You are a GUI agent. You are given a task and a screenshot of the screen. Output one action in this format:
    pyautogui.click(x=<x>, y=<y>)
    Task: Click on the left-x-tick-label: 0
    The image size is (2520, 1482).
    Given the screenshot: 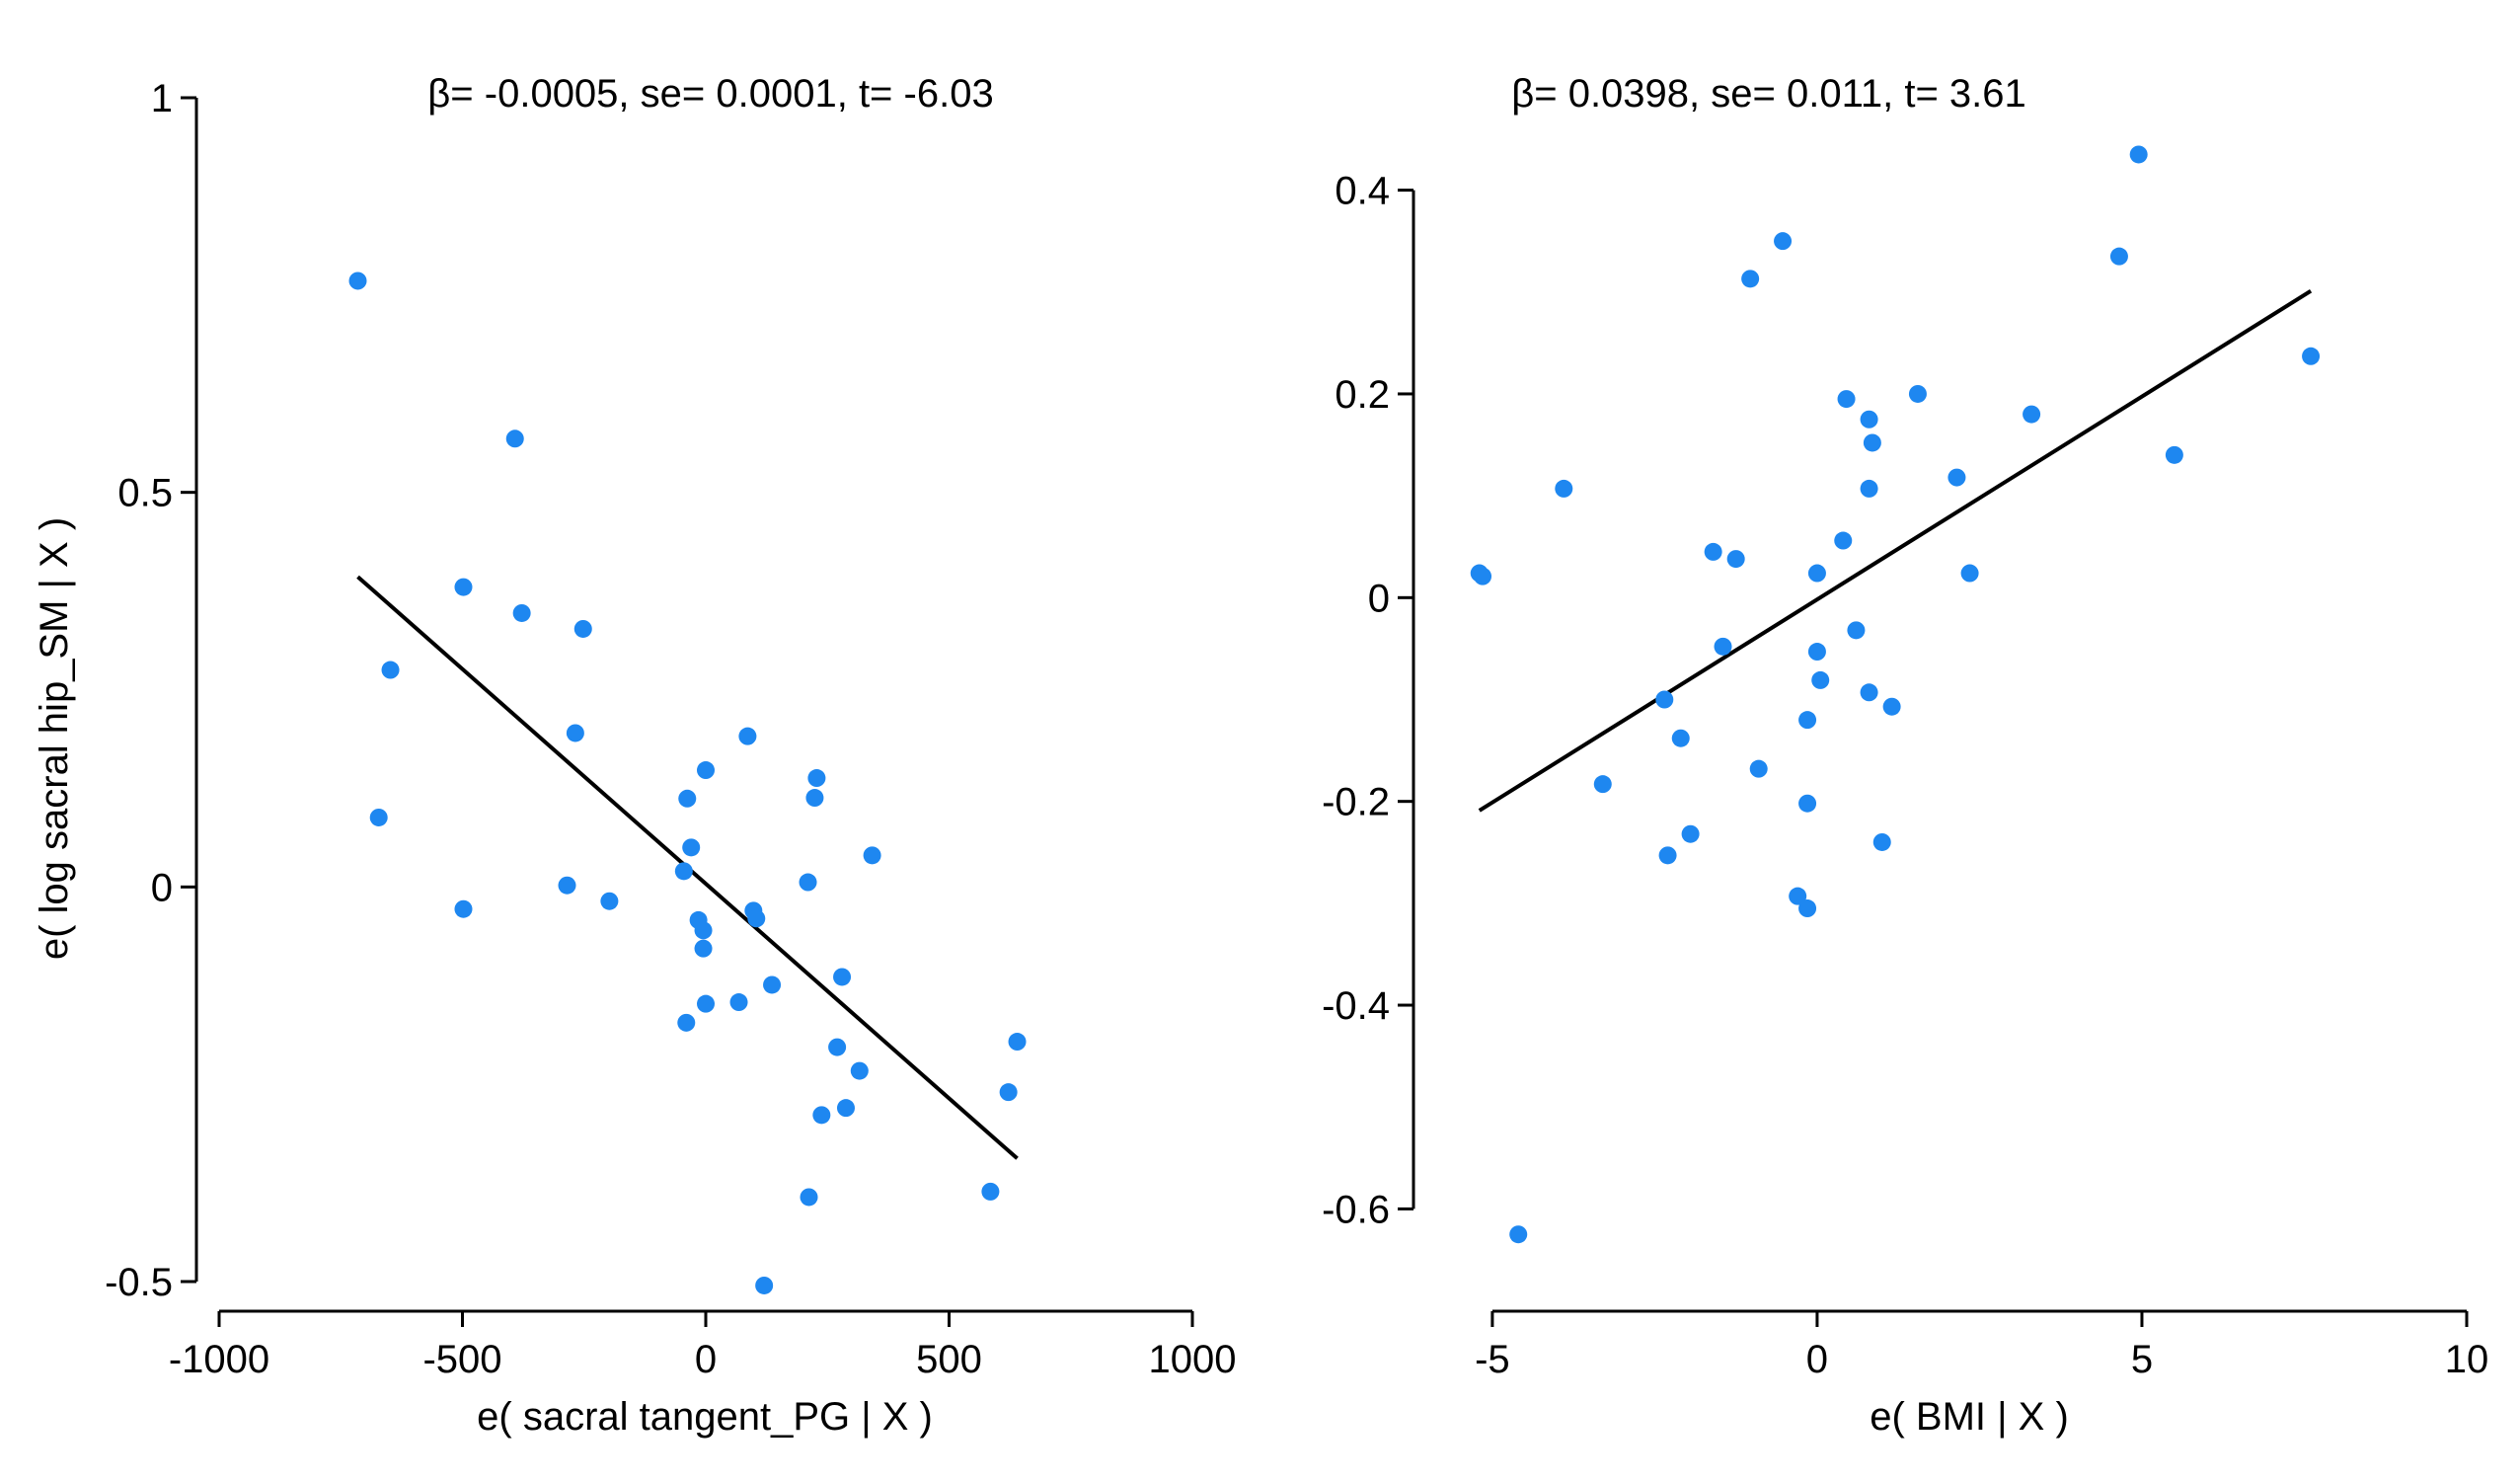 What is the action you would take?
    pyautogui.click(x=706, y=1359)
    